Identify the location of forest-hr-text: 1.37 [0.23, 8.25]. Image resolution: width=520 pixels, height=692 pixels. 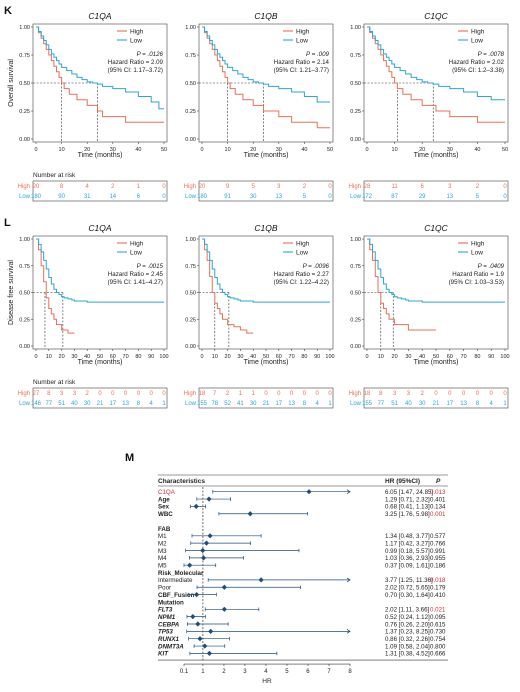
(407, 632).